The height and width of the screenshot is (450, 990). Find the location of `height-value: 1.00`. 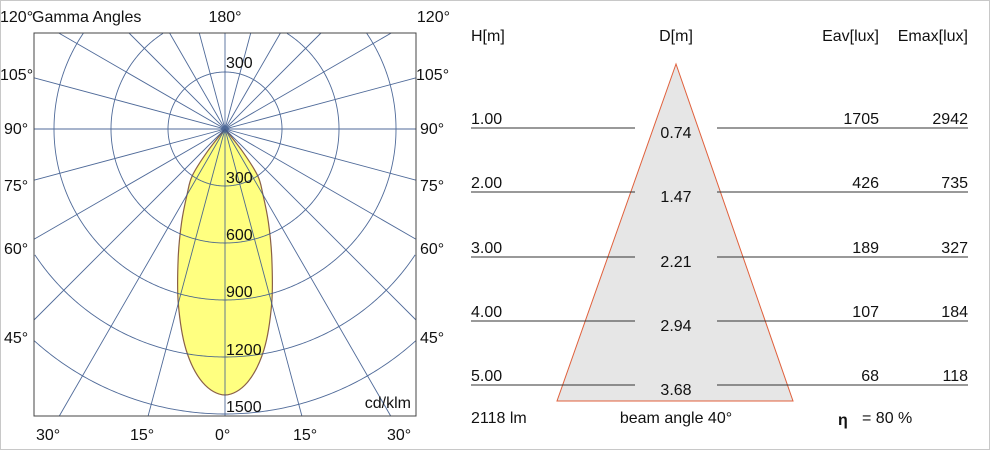

height-value: 1.00 is located at coordinates (486, 119).